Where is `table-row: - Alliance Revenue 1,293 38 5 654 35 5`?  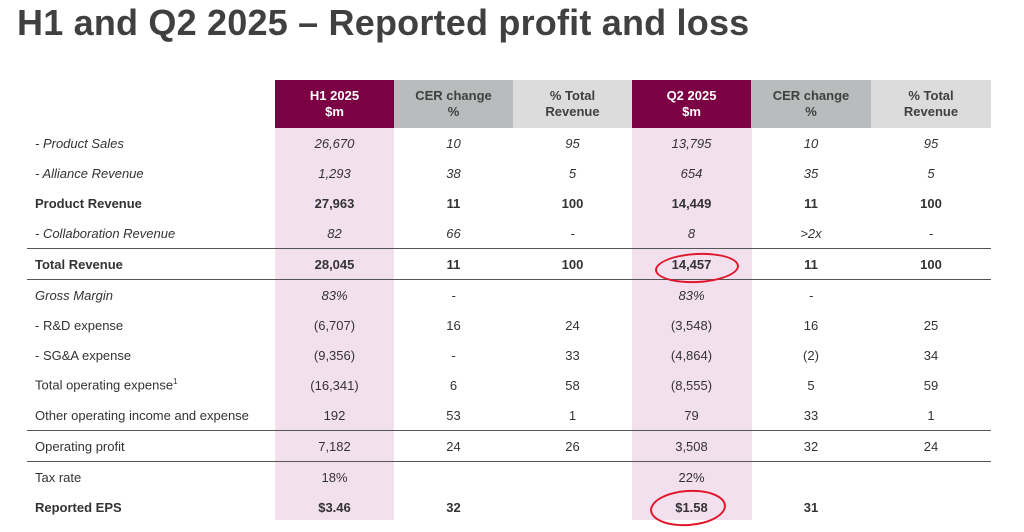 table-row: - Alliance Revenue 1,293 38 5 654 35 5 is located at coordinates (509, 173).